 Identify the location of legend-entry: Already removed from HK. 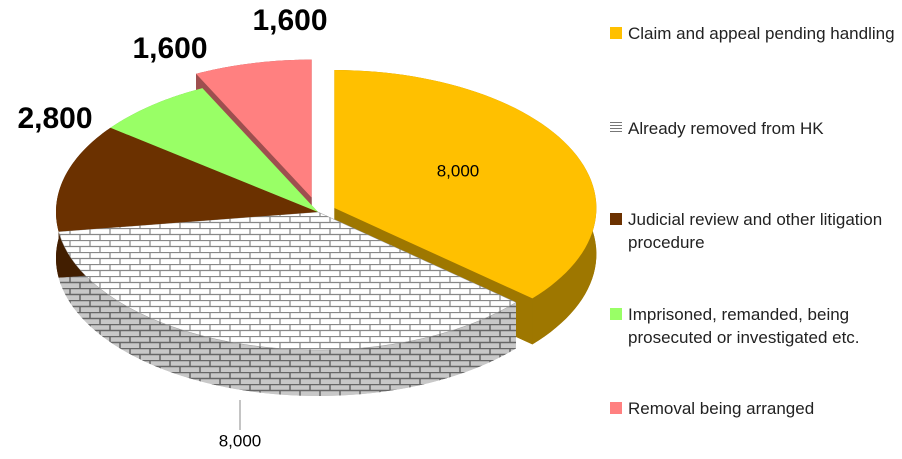
(755, 128).